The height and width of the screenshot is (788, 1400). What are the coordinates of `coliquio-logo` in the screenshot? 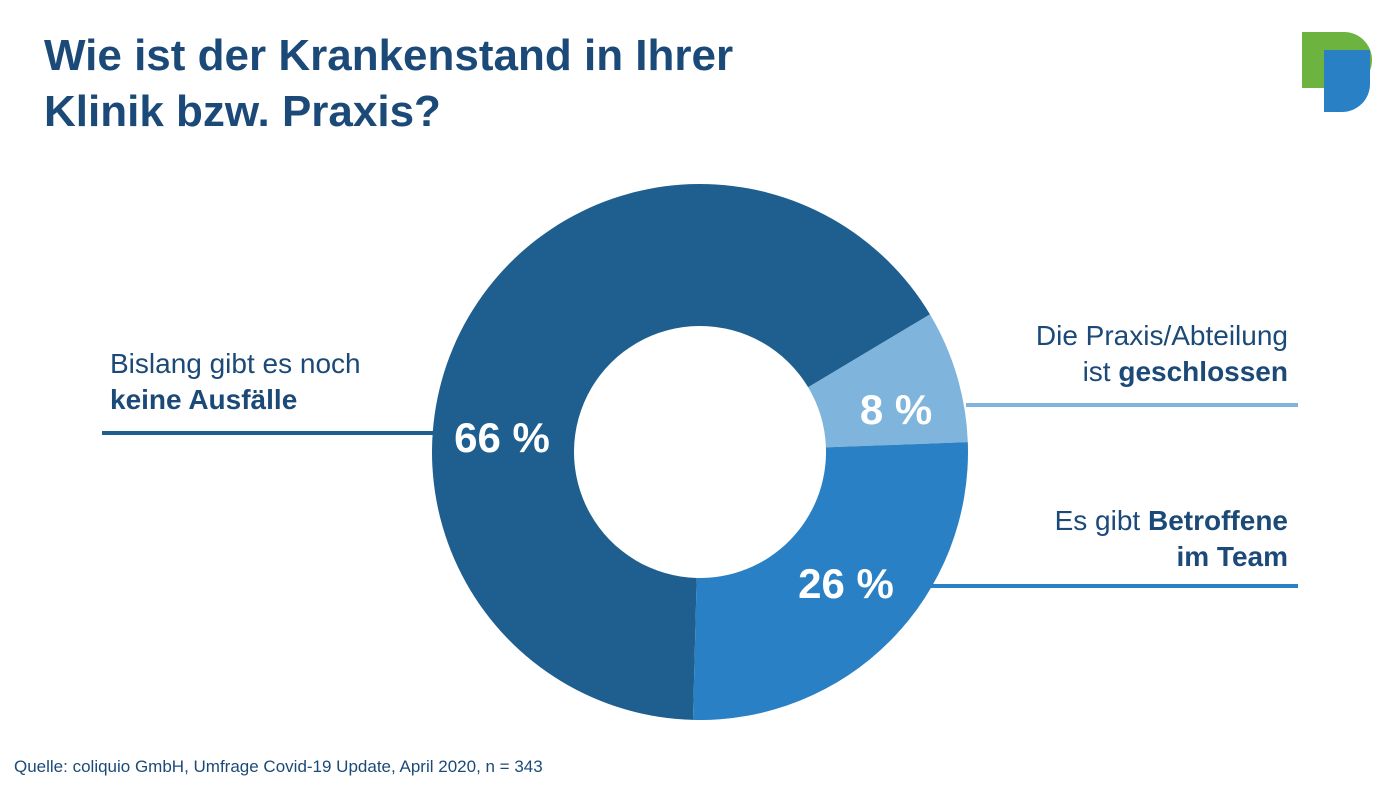 It's located at (1337, 72).